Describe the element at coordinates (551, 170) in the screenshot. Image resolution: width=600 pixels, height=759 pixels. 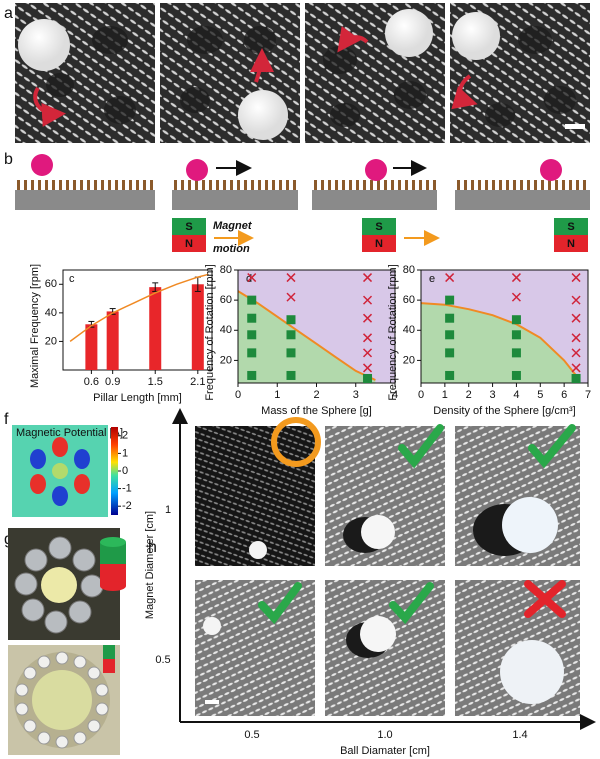
I see `sphere` at that location.